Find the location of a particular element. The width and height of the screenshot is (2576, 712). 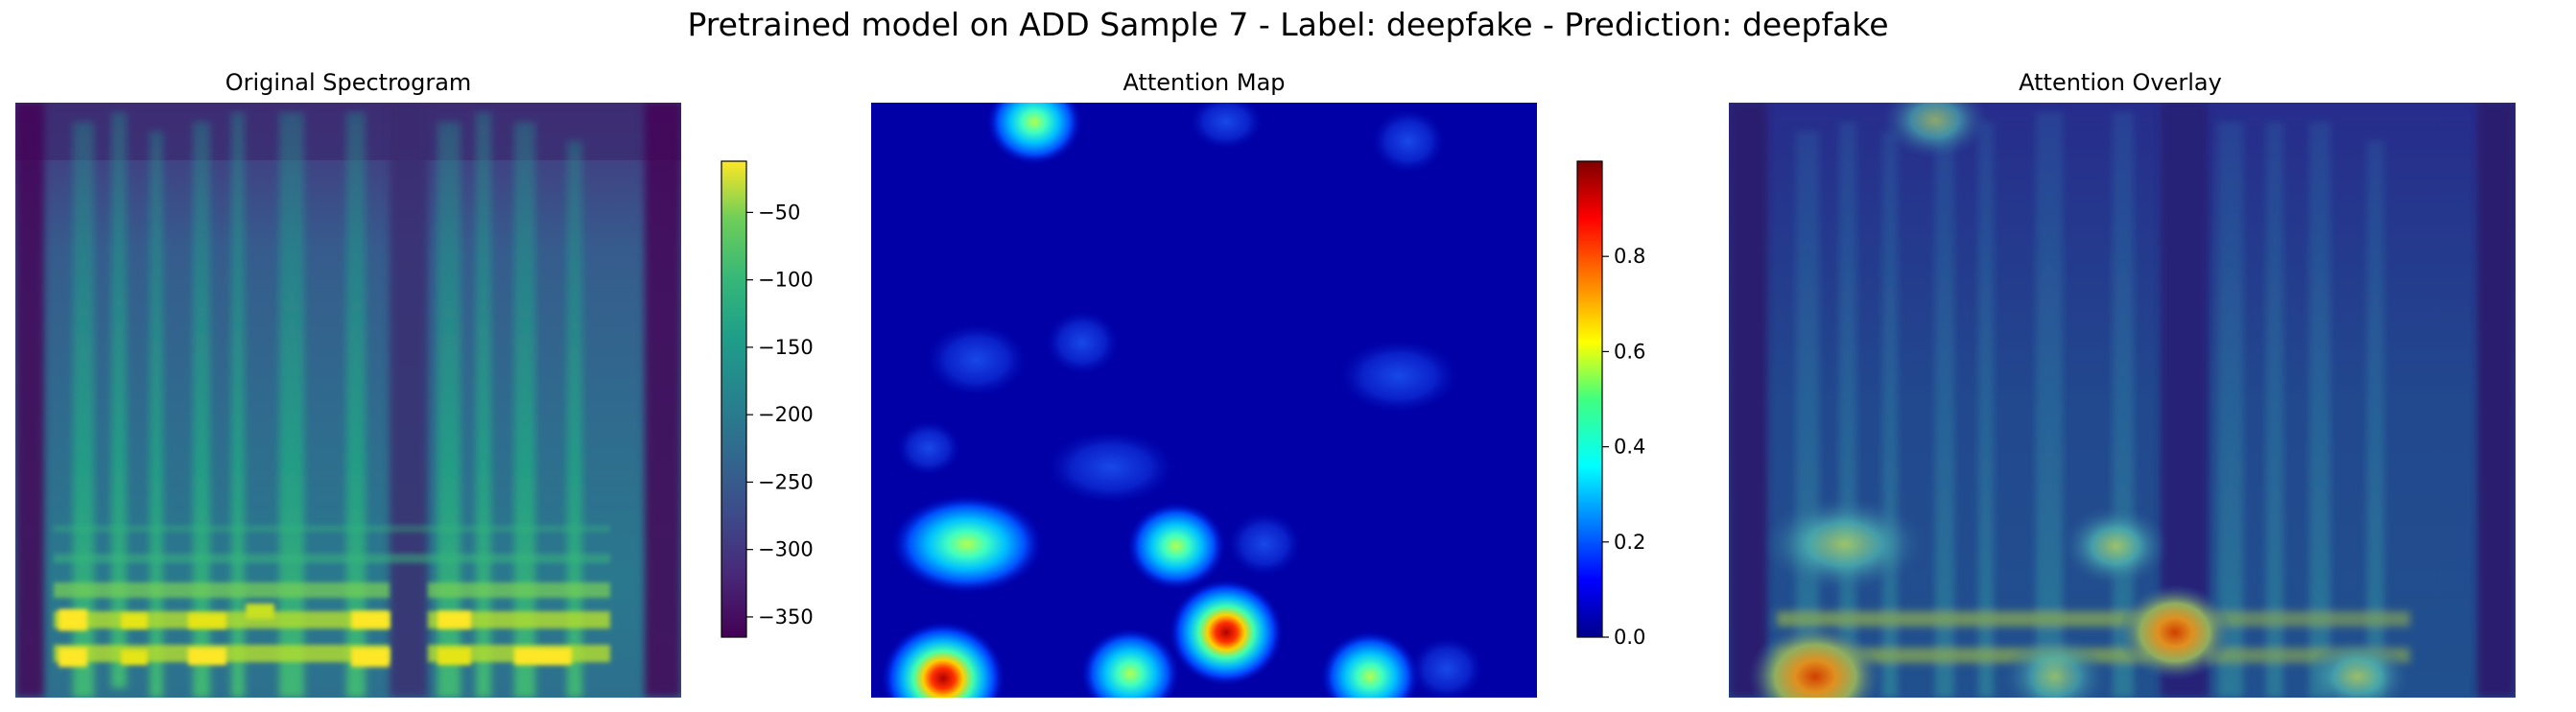

colorbar-tick-label: −300 is located at coordinates (786, 549).